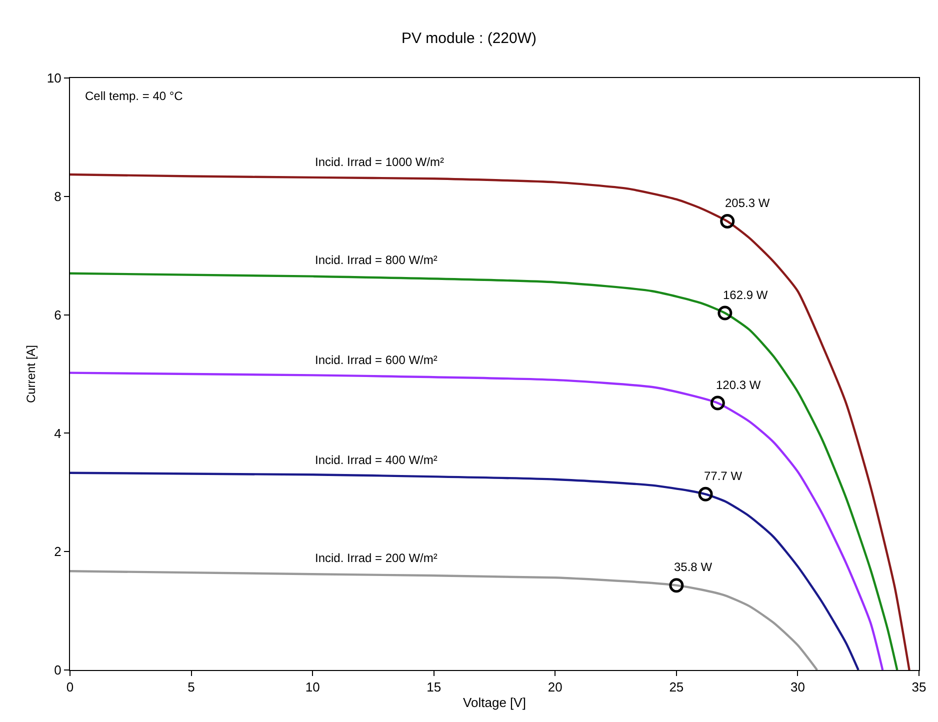 Image resolution: width=938 pixels, height=722 pixels. Describe the element at coordinates (58, 314) in the screenshot. I see `y-tick-label: 6` at that location.